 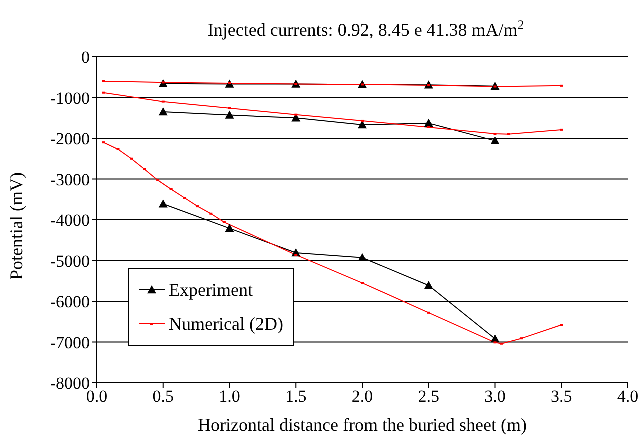 What do you see at coordinates (70, 261) in the screenshot?
I see `y-tick-label: -5000` at bounding box center [70, 261].